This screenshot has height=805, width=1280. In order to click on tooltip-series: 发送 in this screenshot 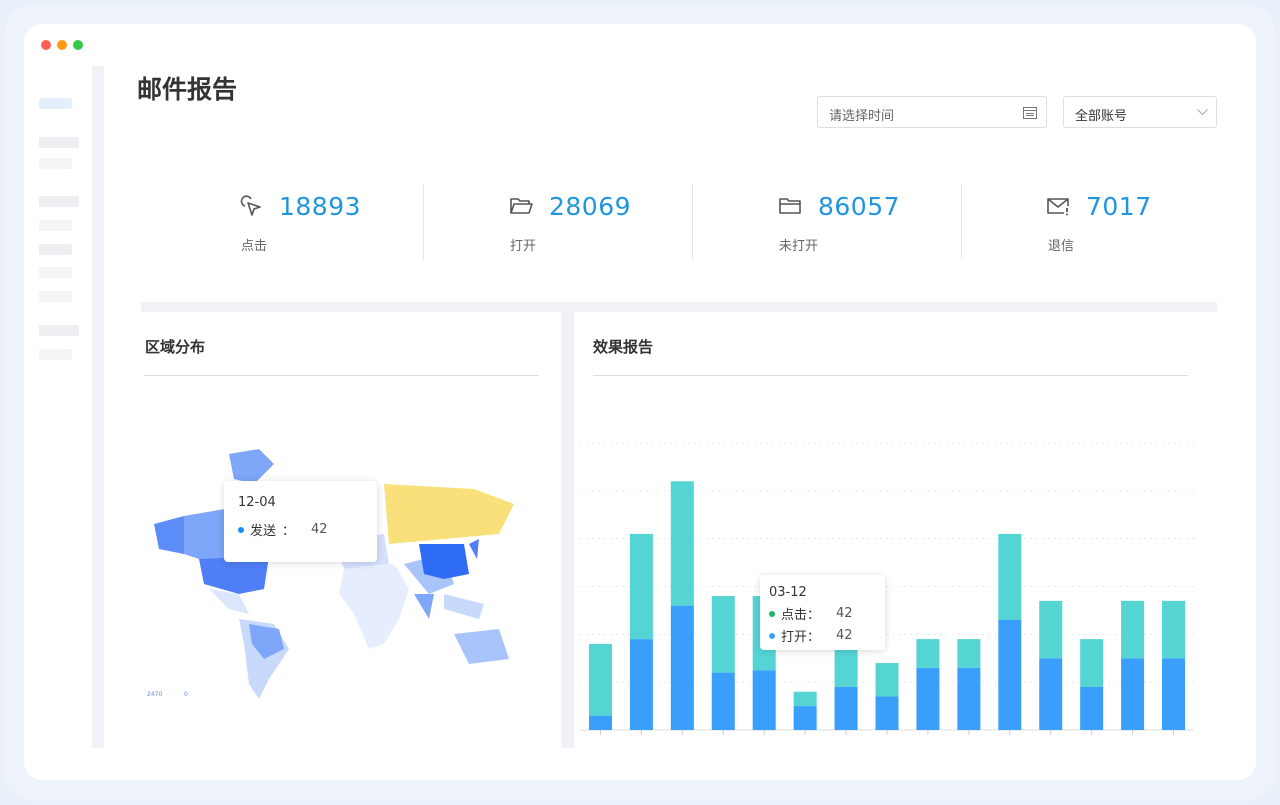, I will do `click(263, 531)`.